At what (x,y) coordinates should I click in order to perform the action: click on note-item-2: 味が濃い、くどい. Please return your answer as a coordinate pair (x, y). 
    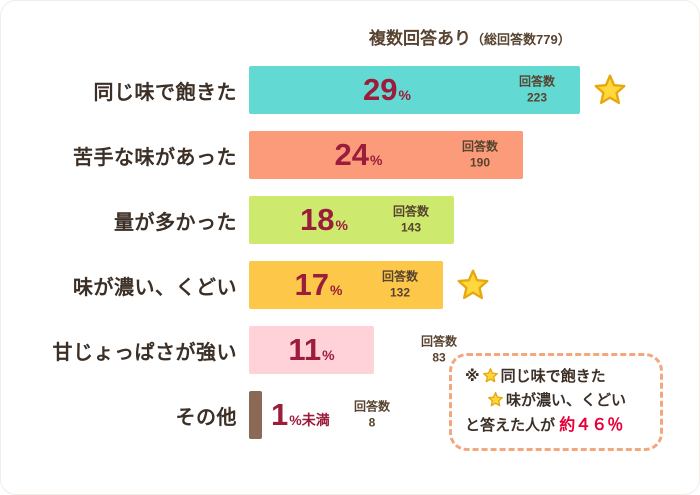
    Looking at the image, I should click on (566, 400).